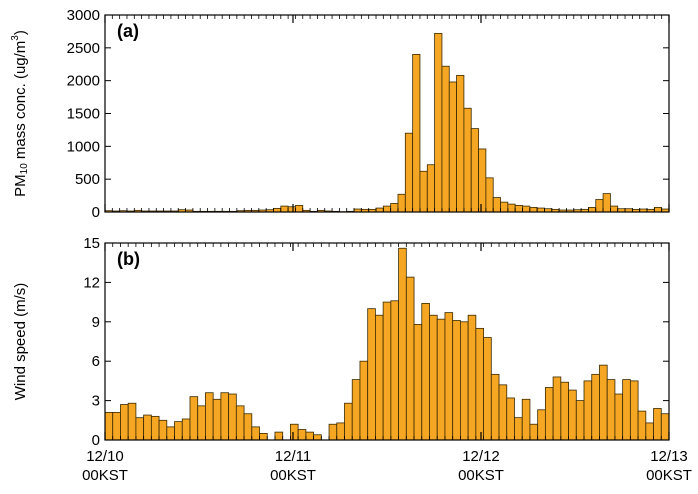  Describe the element at coordinates (481, 456) in the screenshot. I see `x-tick-date-label: 12/12` at that location.